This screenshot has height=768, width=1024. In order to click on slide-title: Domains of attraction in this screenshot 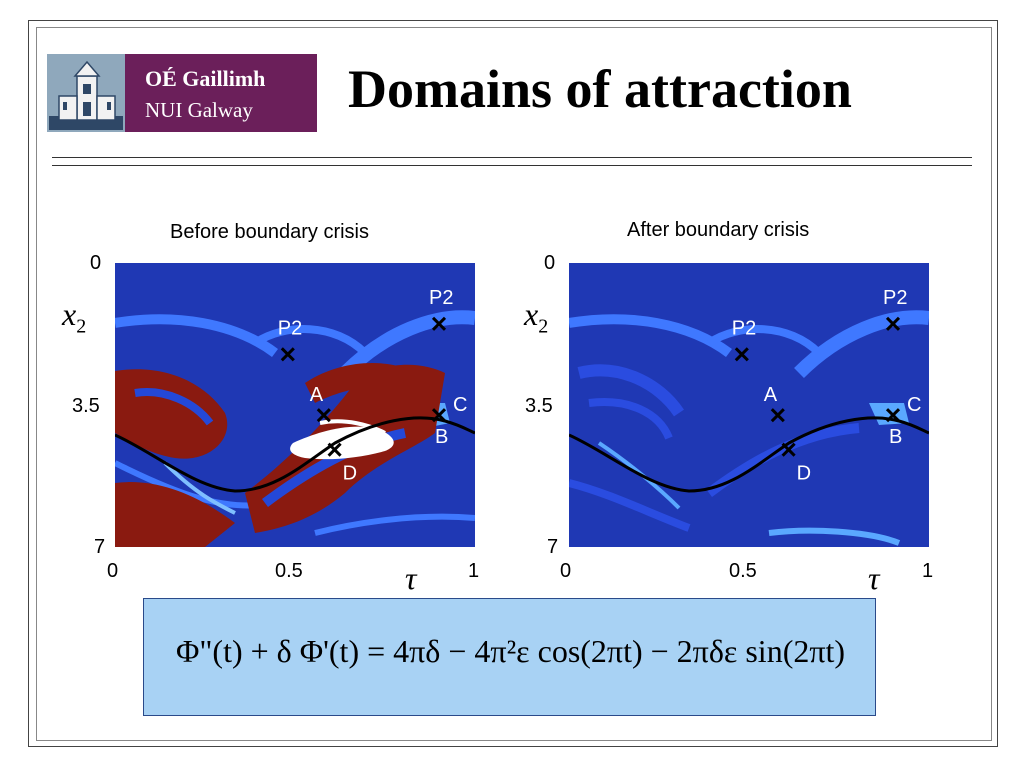, I will do `click(600, 89)`.